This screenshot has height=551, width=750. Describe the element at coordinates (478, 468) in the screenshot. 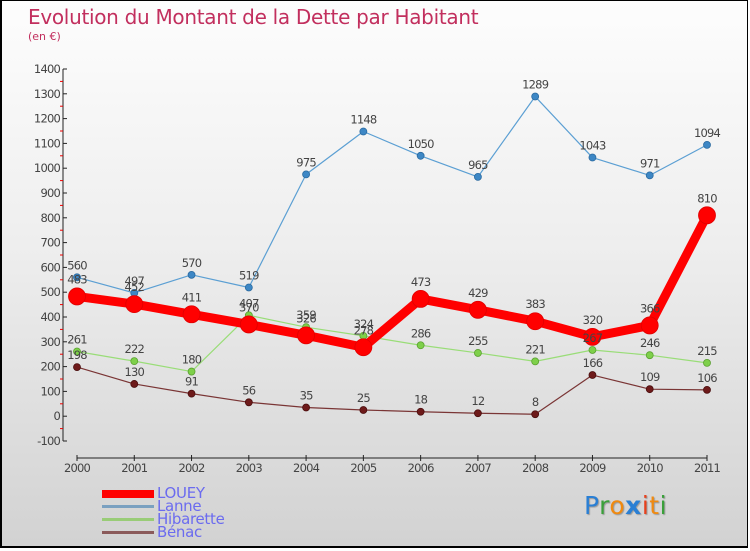

I see `x-tick-label: 2007` at that location.